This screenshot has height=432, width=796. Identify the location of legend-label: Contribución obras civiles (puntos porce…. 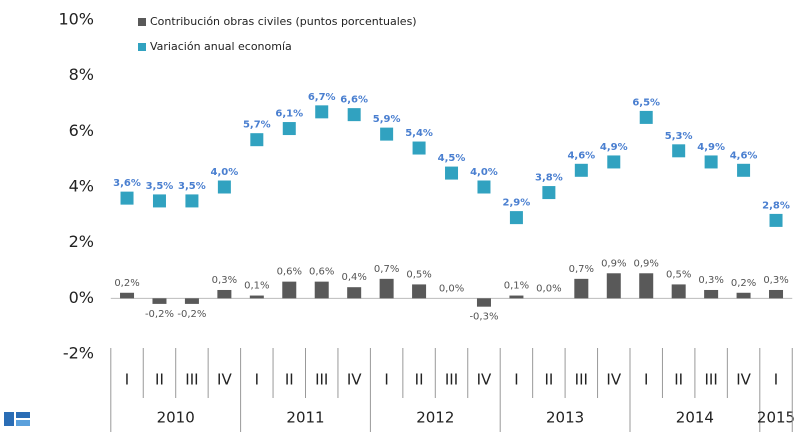
(283, 21).